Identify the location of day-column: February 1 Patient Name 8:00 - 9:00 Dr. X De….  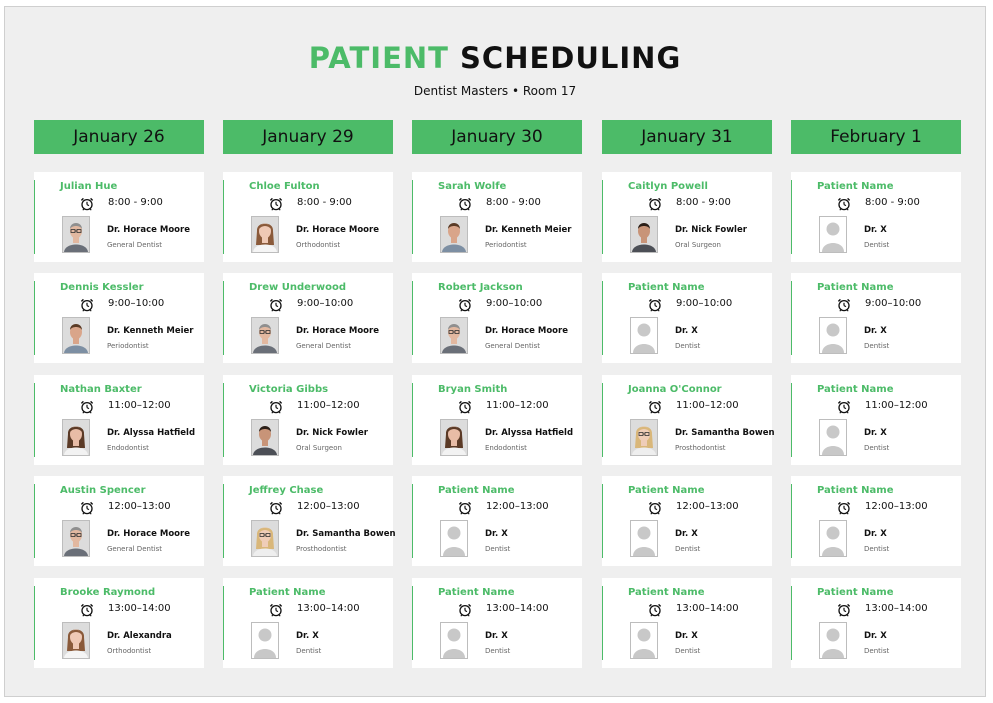
(876, 394).